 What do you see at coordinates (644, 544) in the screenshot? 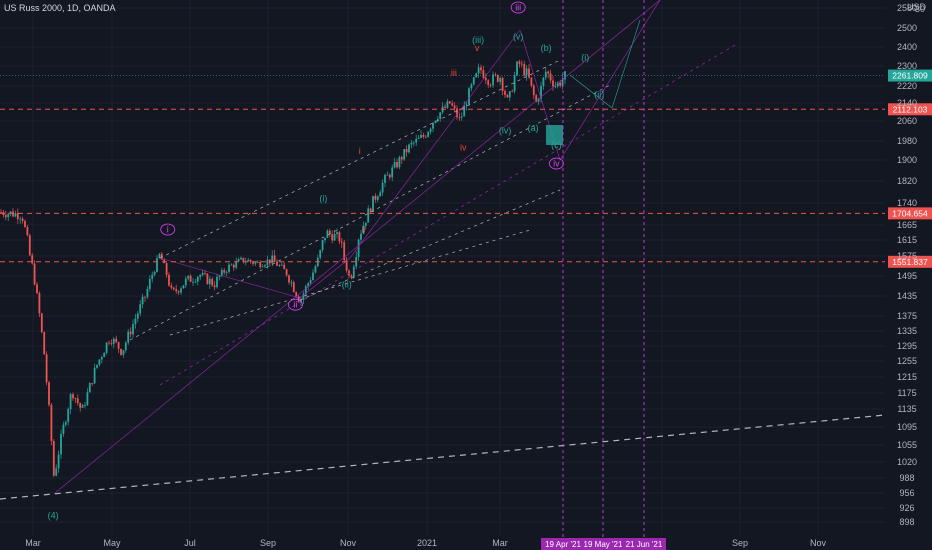
I see `date-marker-label: 21 Jun '21` at bounding box center [644, 544].